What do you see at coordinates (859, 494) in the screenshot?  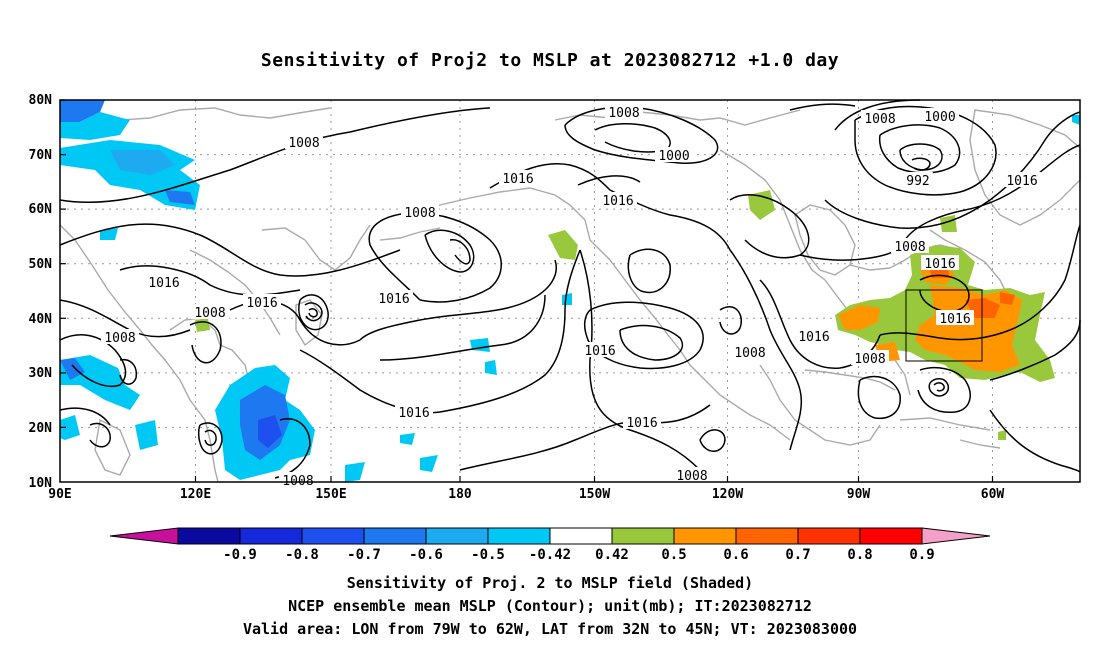 I see `lon-label: 90W` at bounding box center [859, 494].